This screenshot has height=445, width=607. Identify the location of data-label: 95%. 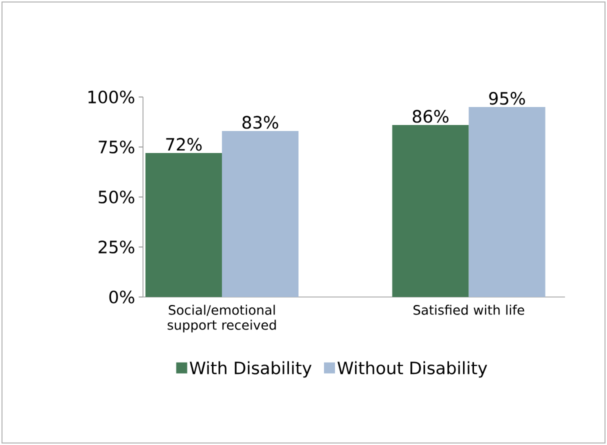
(507, 98).